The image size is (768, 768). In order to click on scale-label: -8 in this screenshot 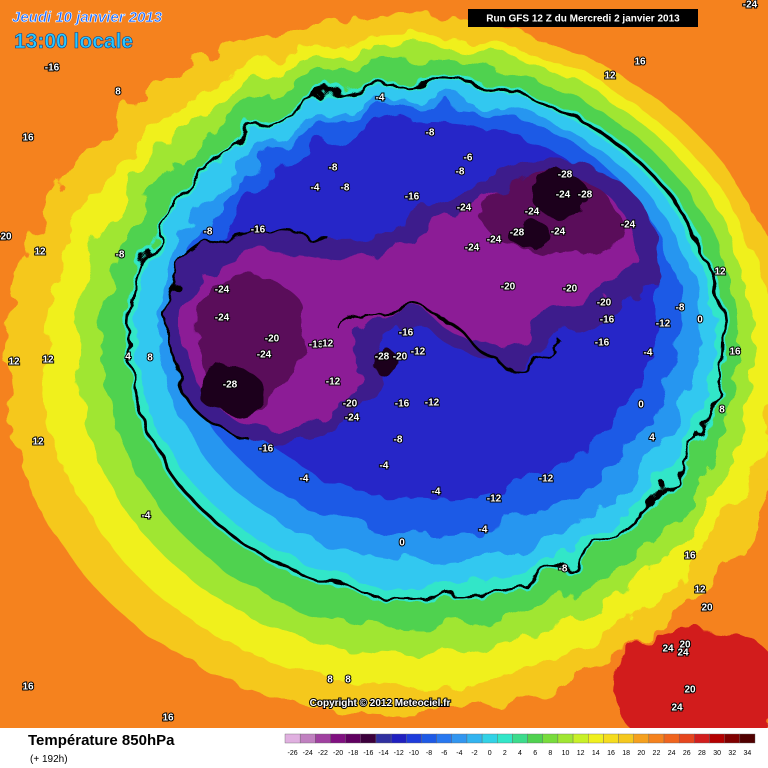, I will do `click(429, 753)`.